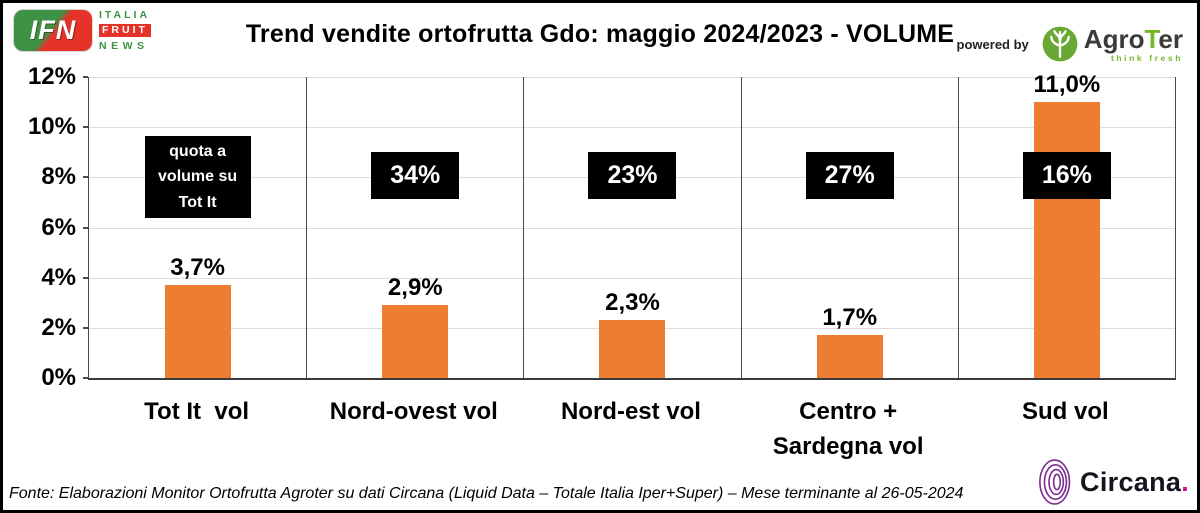 This screenshot has width=1200, height=513. I want to click on x-category-label: Centro + Sardegna vol, so click(848, 429).